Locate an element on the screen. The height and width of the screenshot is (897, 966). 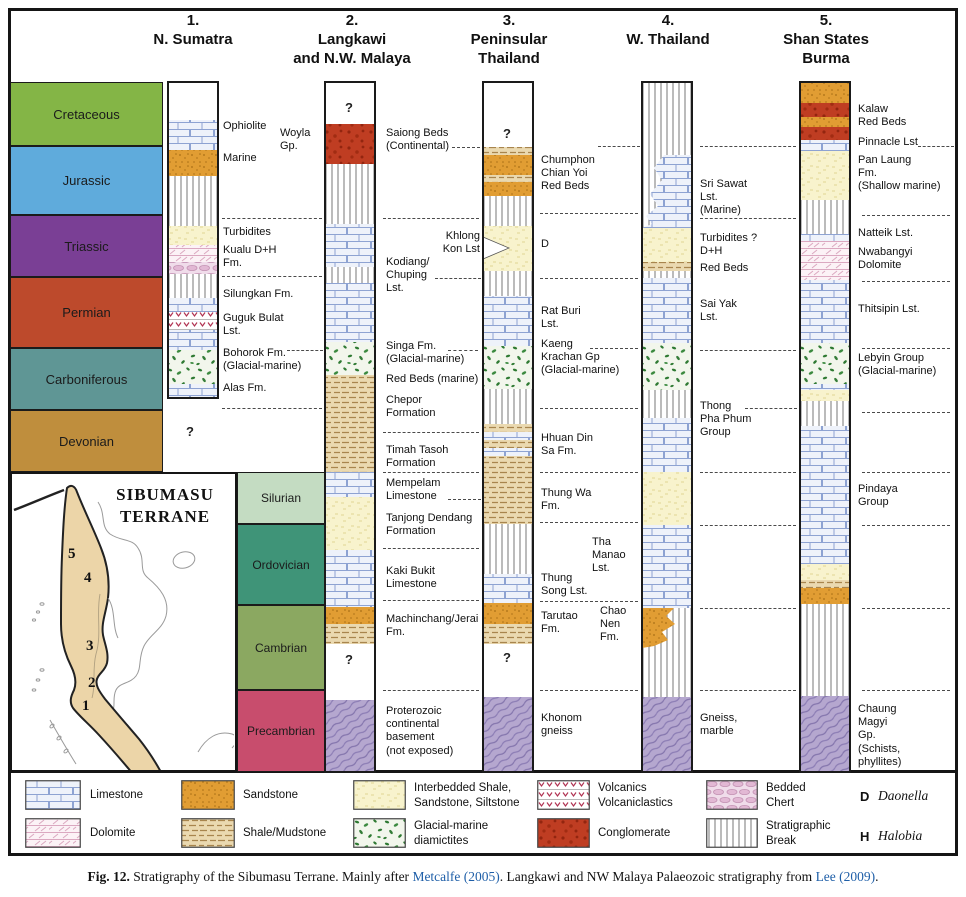
legend-swatch-chert is located at coordinates (732, 795).